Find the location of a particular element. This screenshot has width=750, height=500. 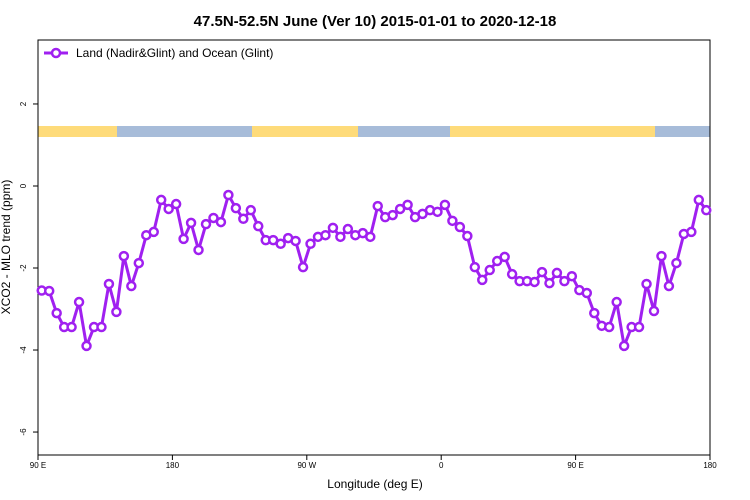

x-axis-label: Longitude (deg E) is located at coordinates (374, 484).